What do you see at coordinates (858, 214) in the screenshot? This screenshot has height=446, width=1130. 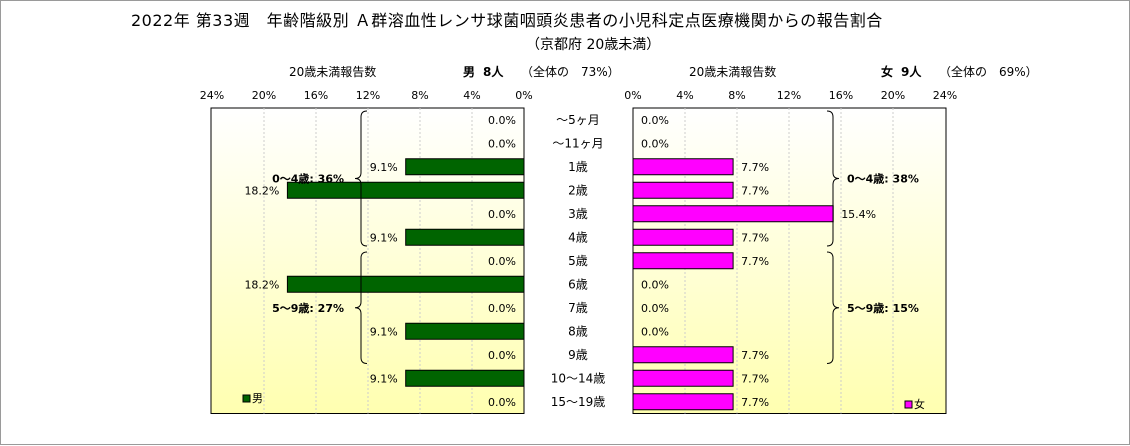 I see `female-data-label: 15.4%` at bounding box center [858, 214].